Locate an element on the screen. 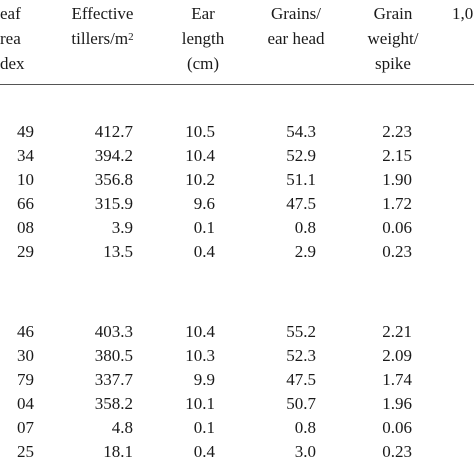 This screenshot has width=474, height=474. grains-ear-head-cell: 52.9 is located at coordinates (301, 155).